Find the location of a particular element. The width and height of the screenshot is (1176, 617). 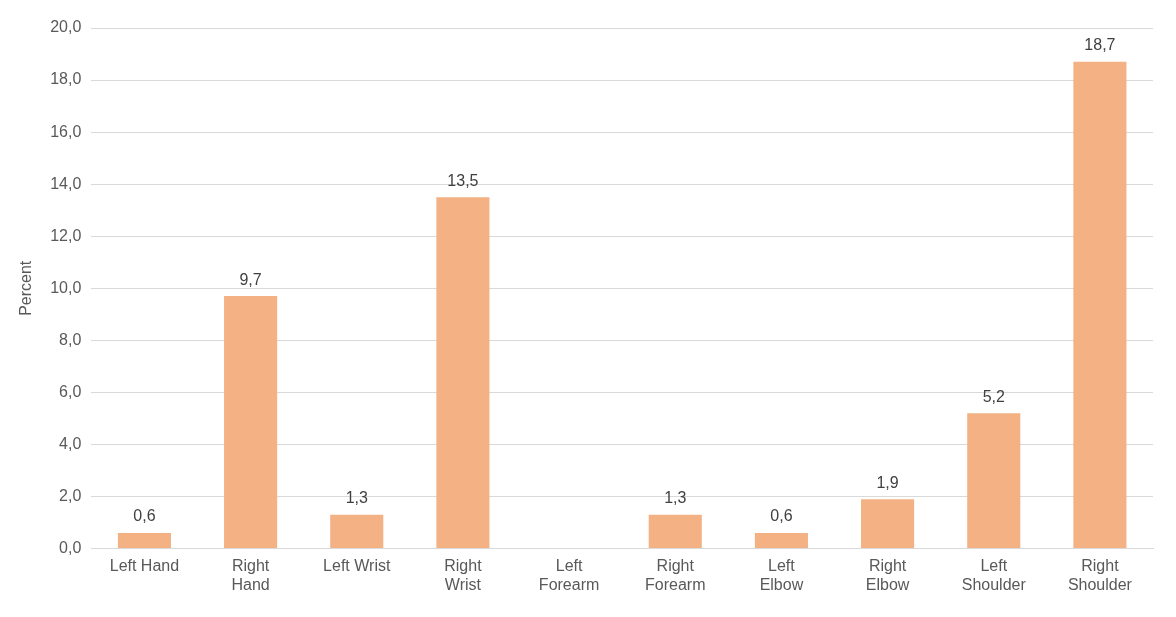

y-tick-label: 0,0 is located at coordinates (70, 548).